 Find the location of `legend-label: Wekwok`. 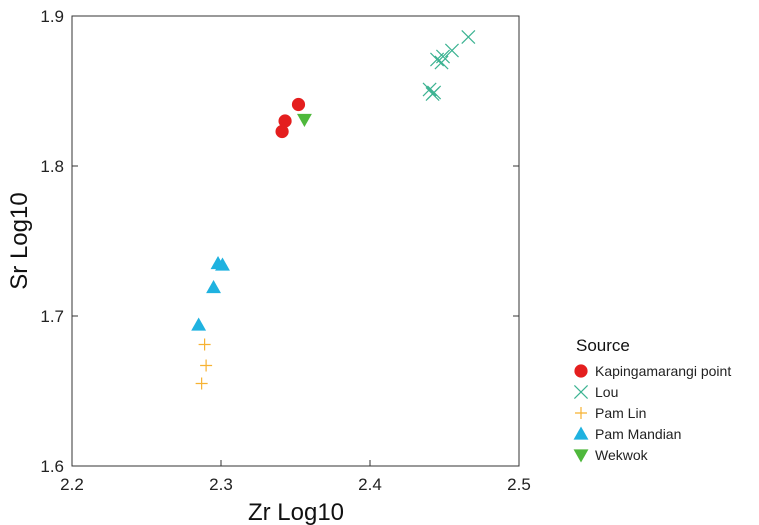

legend-label: Wekwok is located at coordinates (622, 455).